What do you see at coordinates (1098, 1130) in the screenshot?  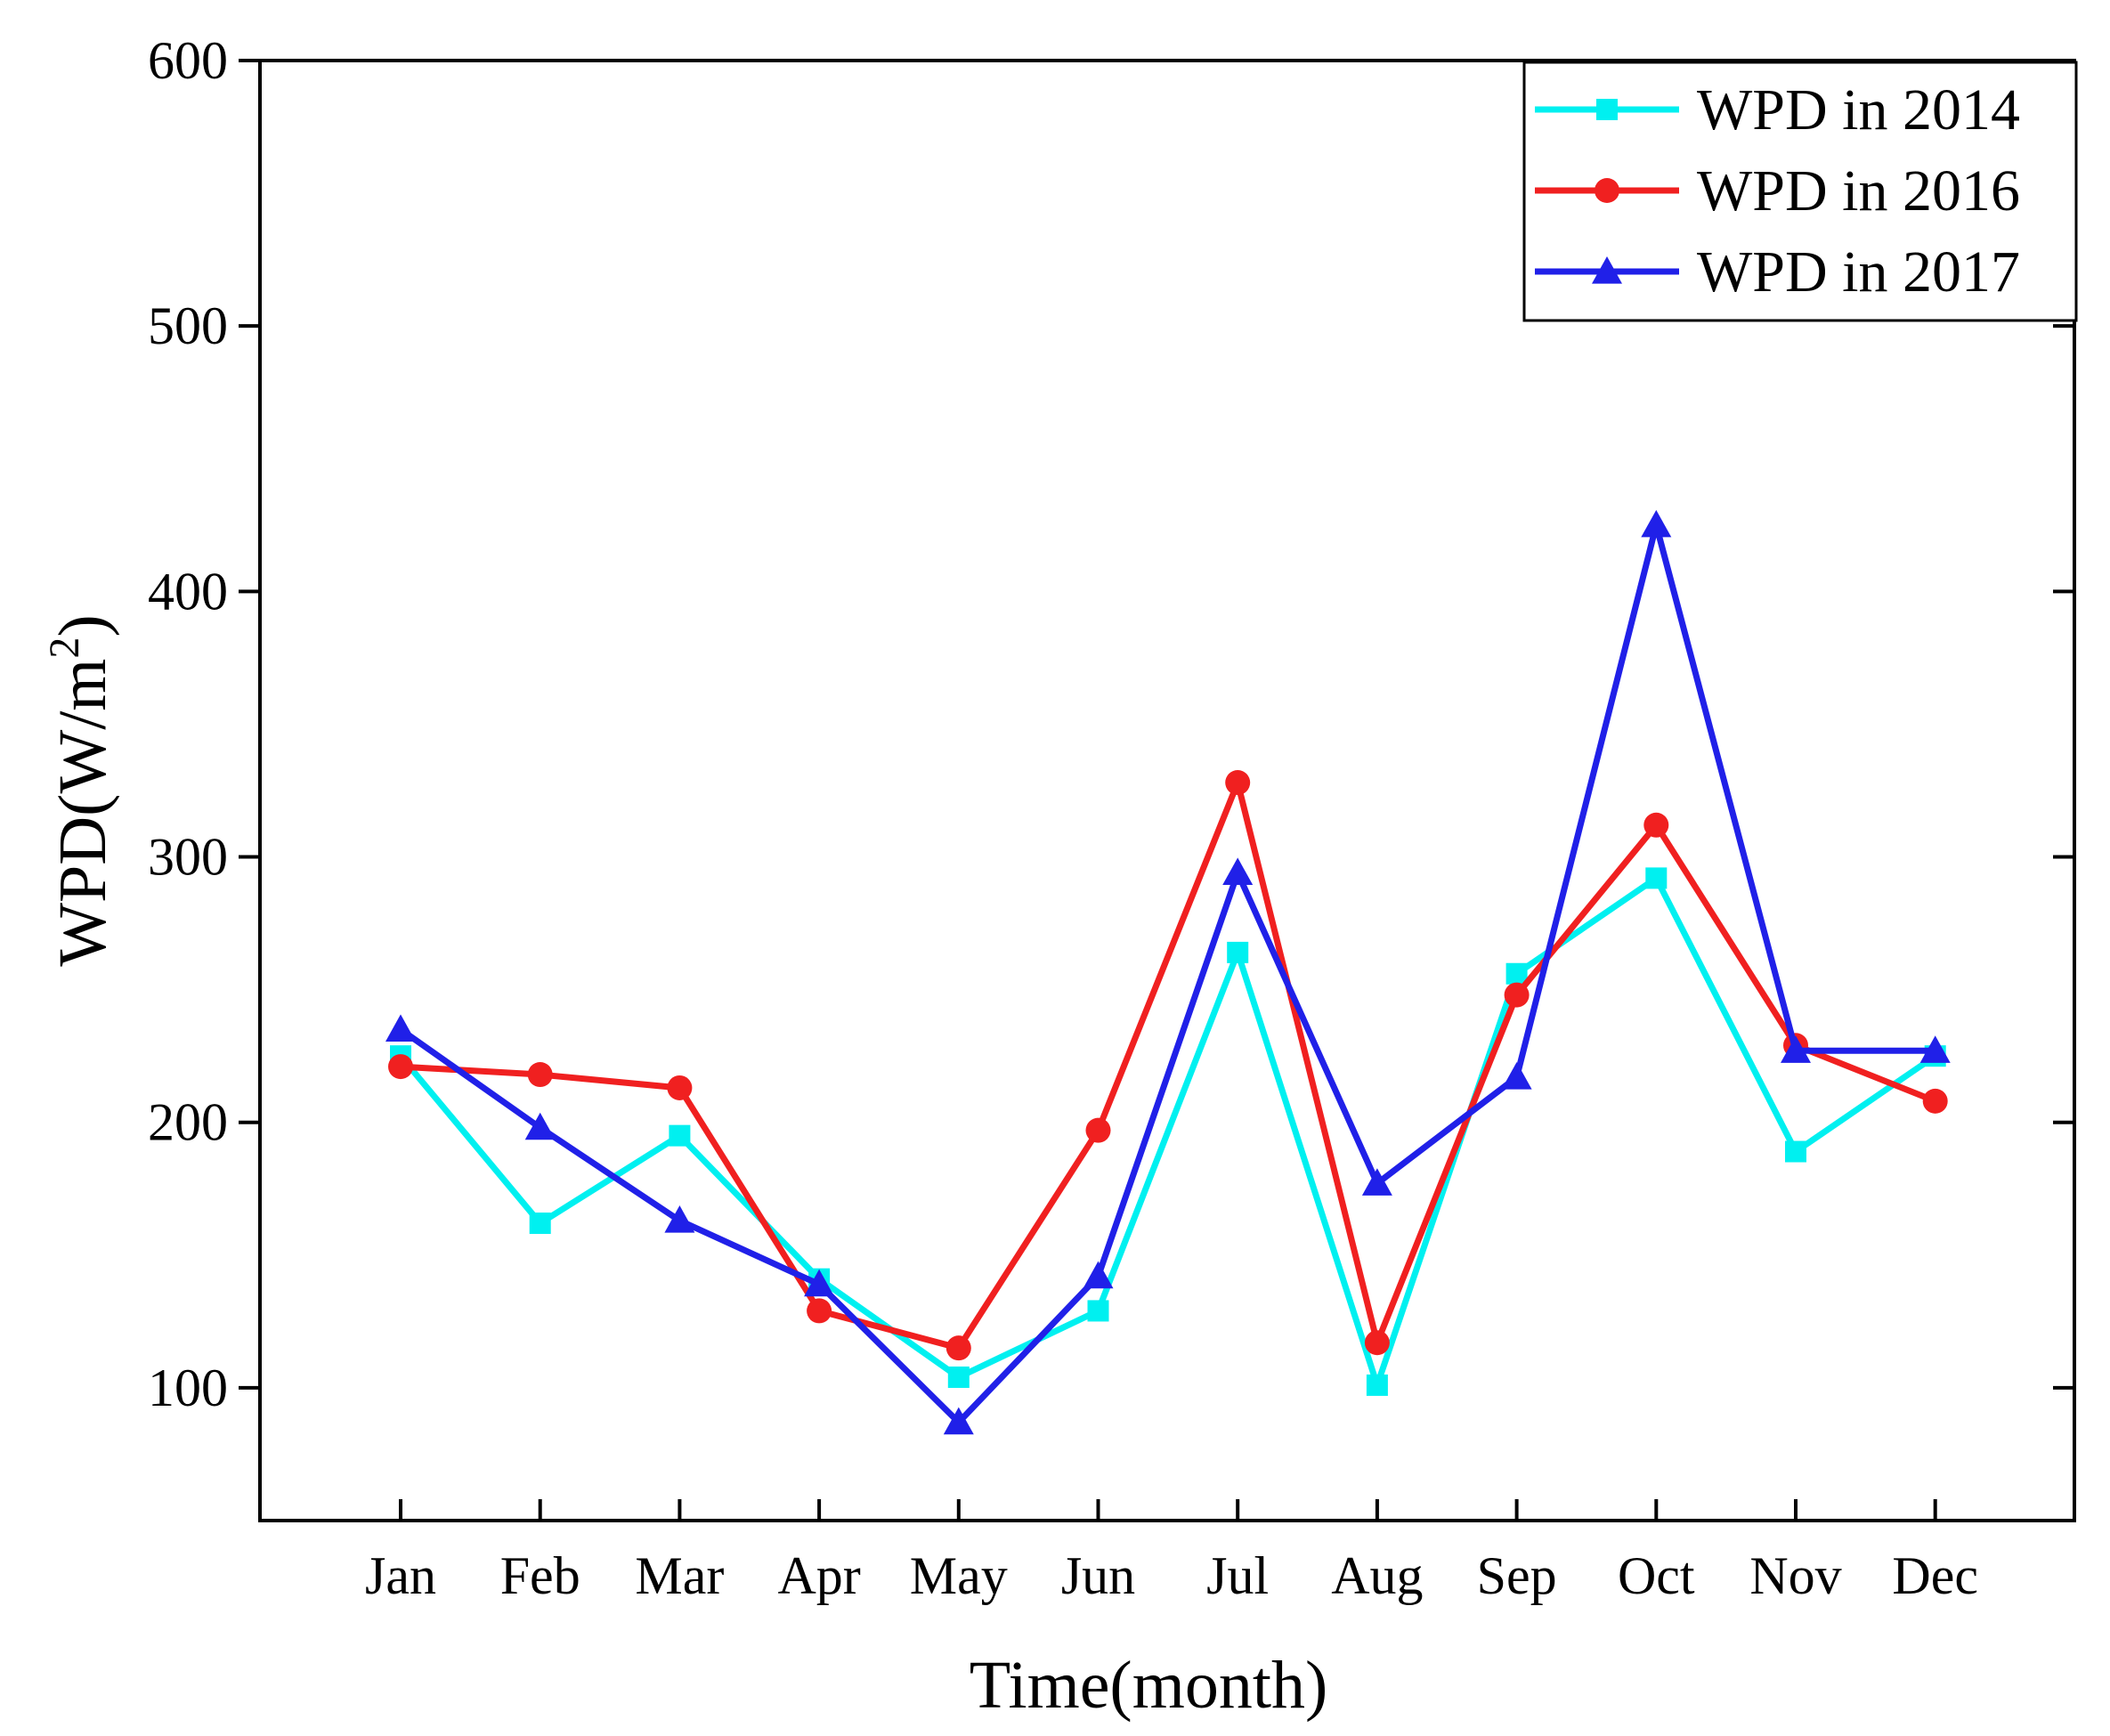 I see `point-circle-jun` at bounding box center [1098, 1130].